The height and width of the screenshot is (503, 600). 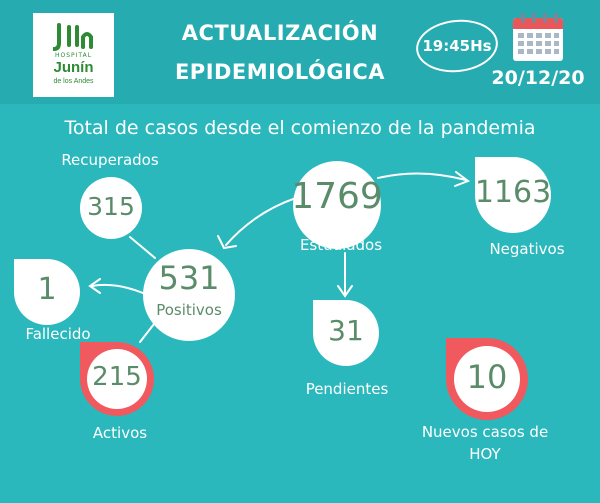 I want to click on nuevos-bubble: 10, so click(x=487, y=379).